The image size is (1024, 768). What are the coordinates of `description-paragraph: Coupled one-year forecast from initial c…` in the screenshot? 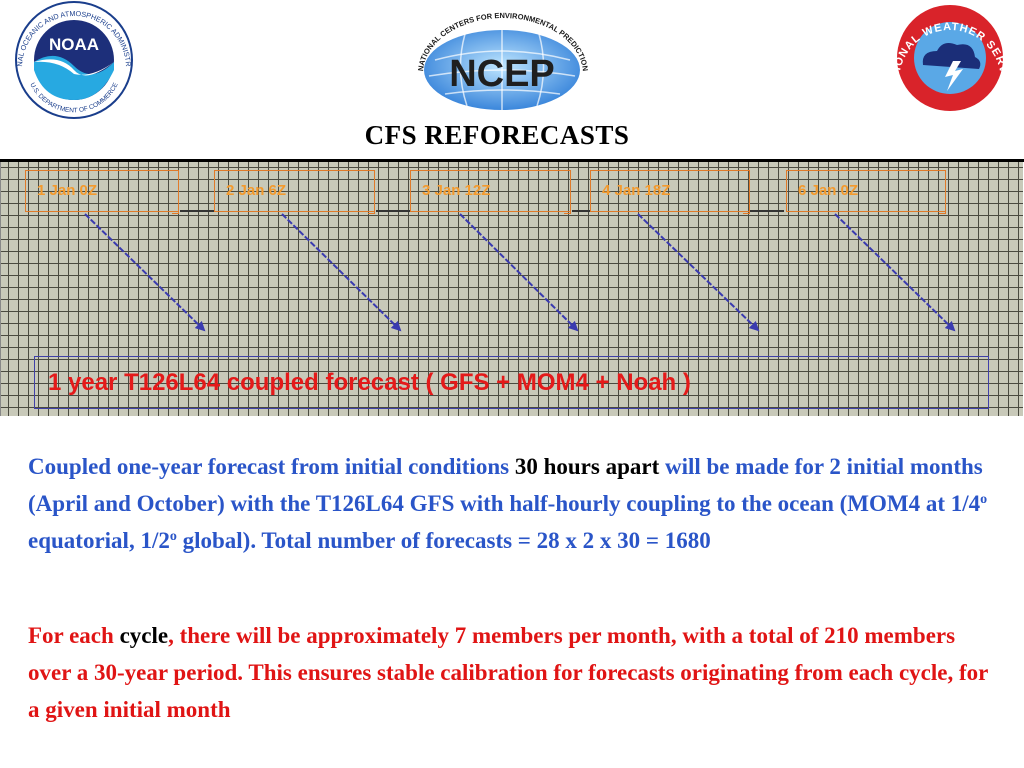 It's located at (508, 503).